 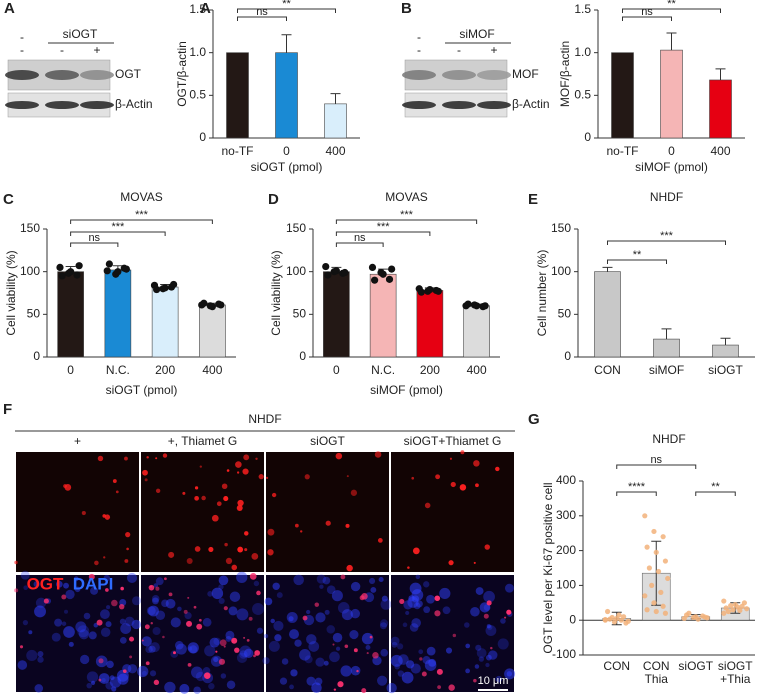 I want to click on x-tick-label: 0, so click(x=70, y=370).